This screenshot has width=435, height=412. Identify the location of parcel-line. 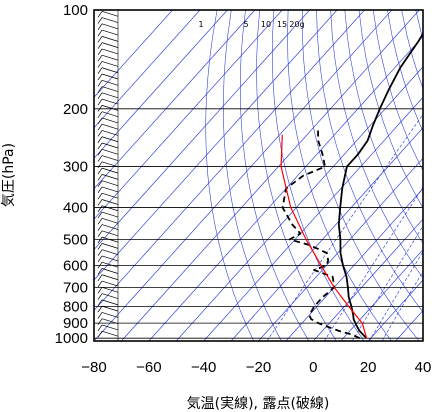
(324, 236).